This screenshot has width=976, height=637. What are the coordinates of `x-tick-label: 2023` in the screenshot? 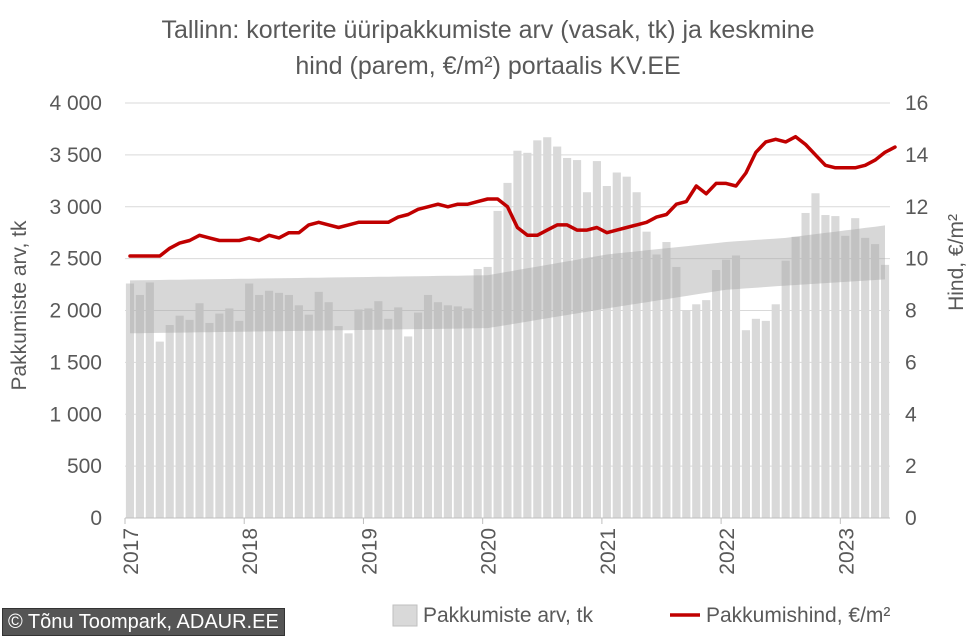 It's located at (846, 551).